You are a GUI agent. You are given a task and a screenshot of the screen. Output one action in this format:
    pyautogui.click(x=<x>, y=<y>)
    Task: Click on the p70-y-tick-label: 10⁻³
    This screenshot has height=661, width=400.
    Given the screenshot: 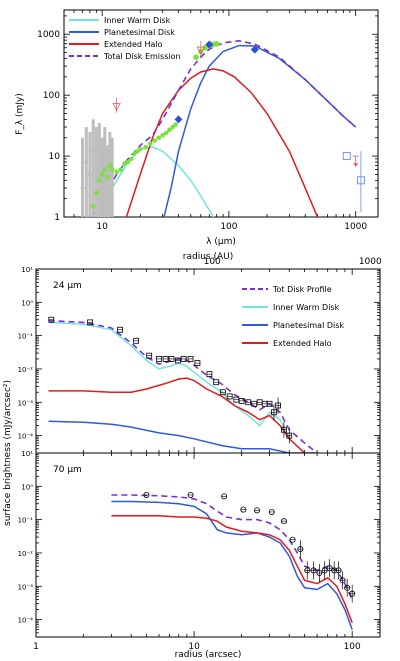 What is the action you would take?
    pyautogui.click(x=26, y=587)
    